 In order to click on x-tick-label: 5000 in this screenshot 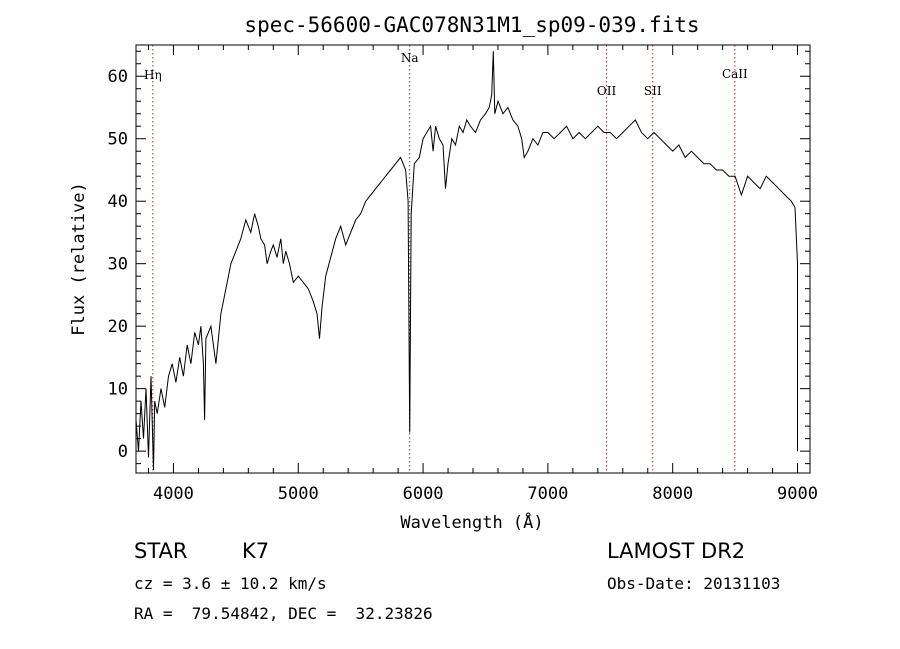, I will do `click(298, 494)`.